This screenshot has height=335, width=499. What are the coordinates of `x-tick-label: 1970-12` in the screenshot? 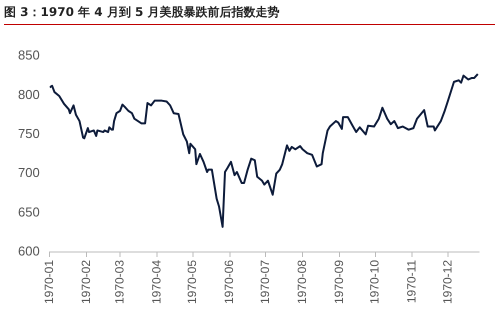 It's located at (447, 282).